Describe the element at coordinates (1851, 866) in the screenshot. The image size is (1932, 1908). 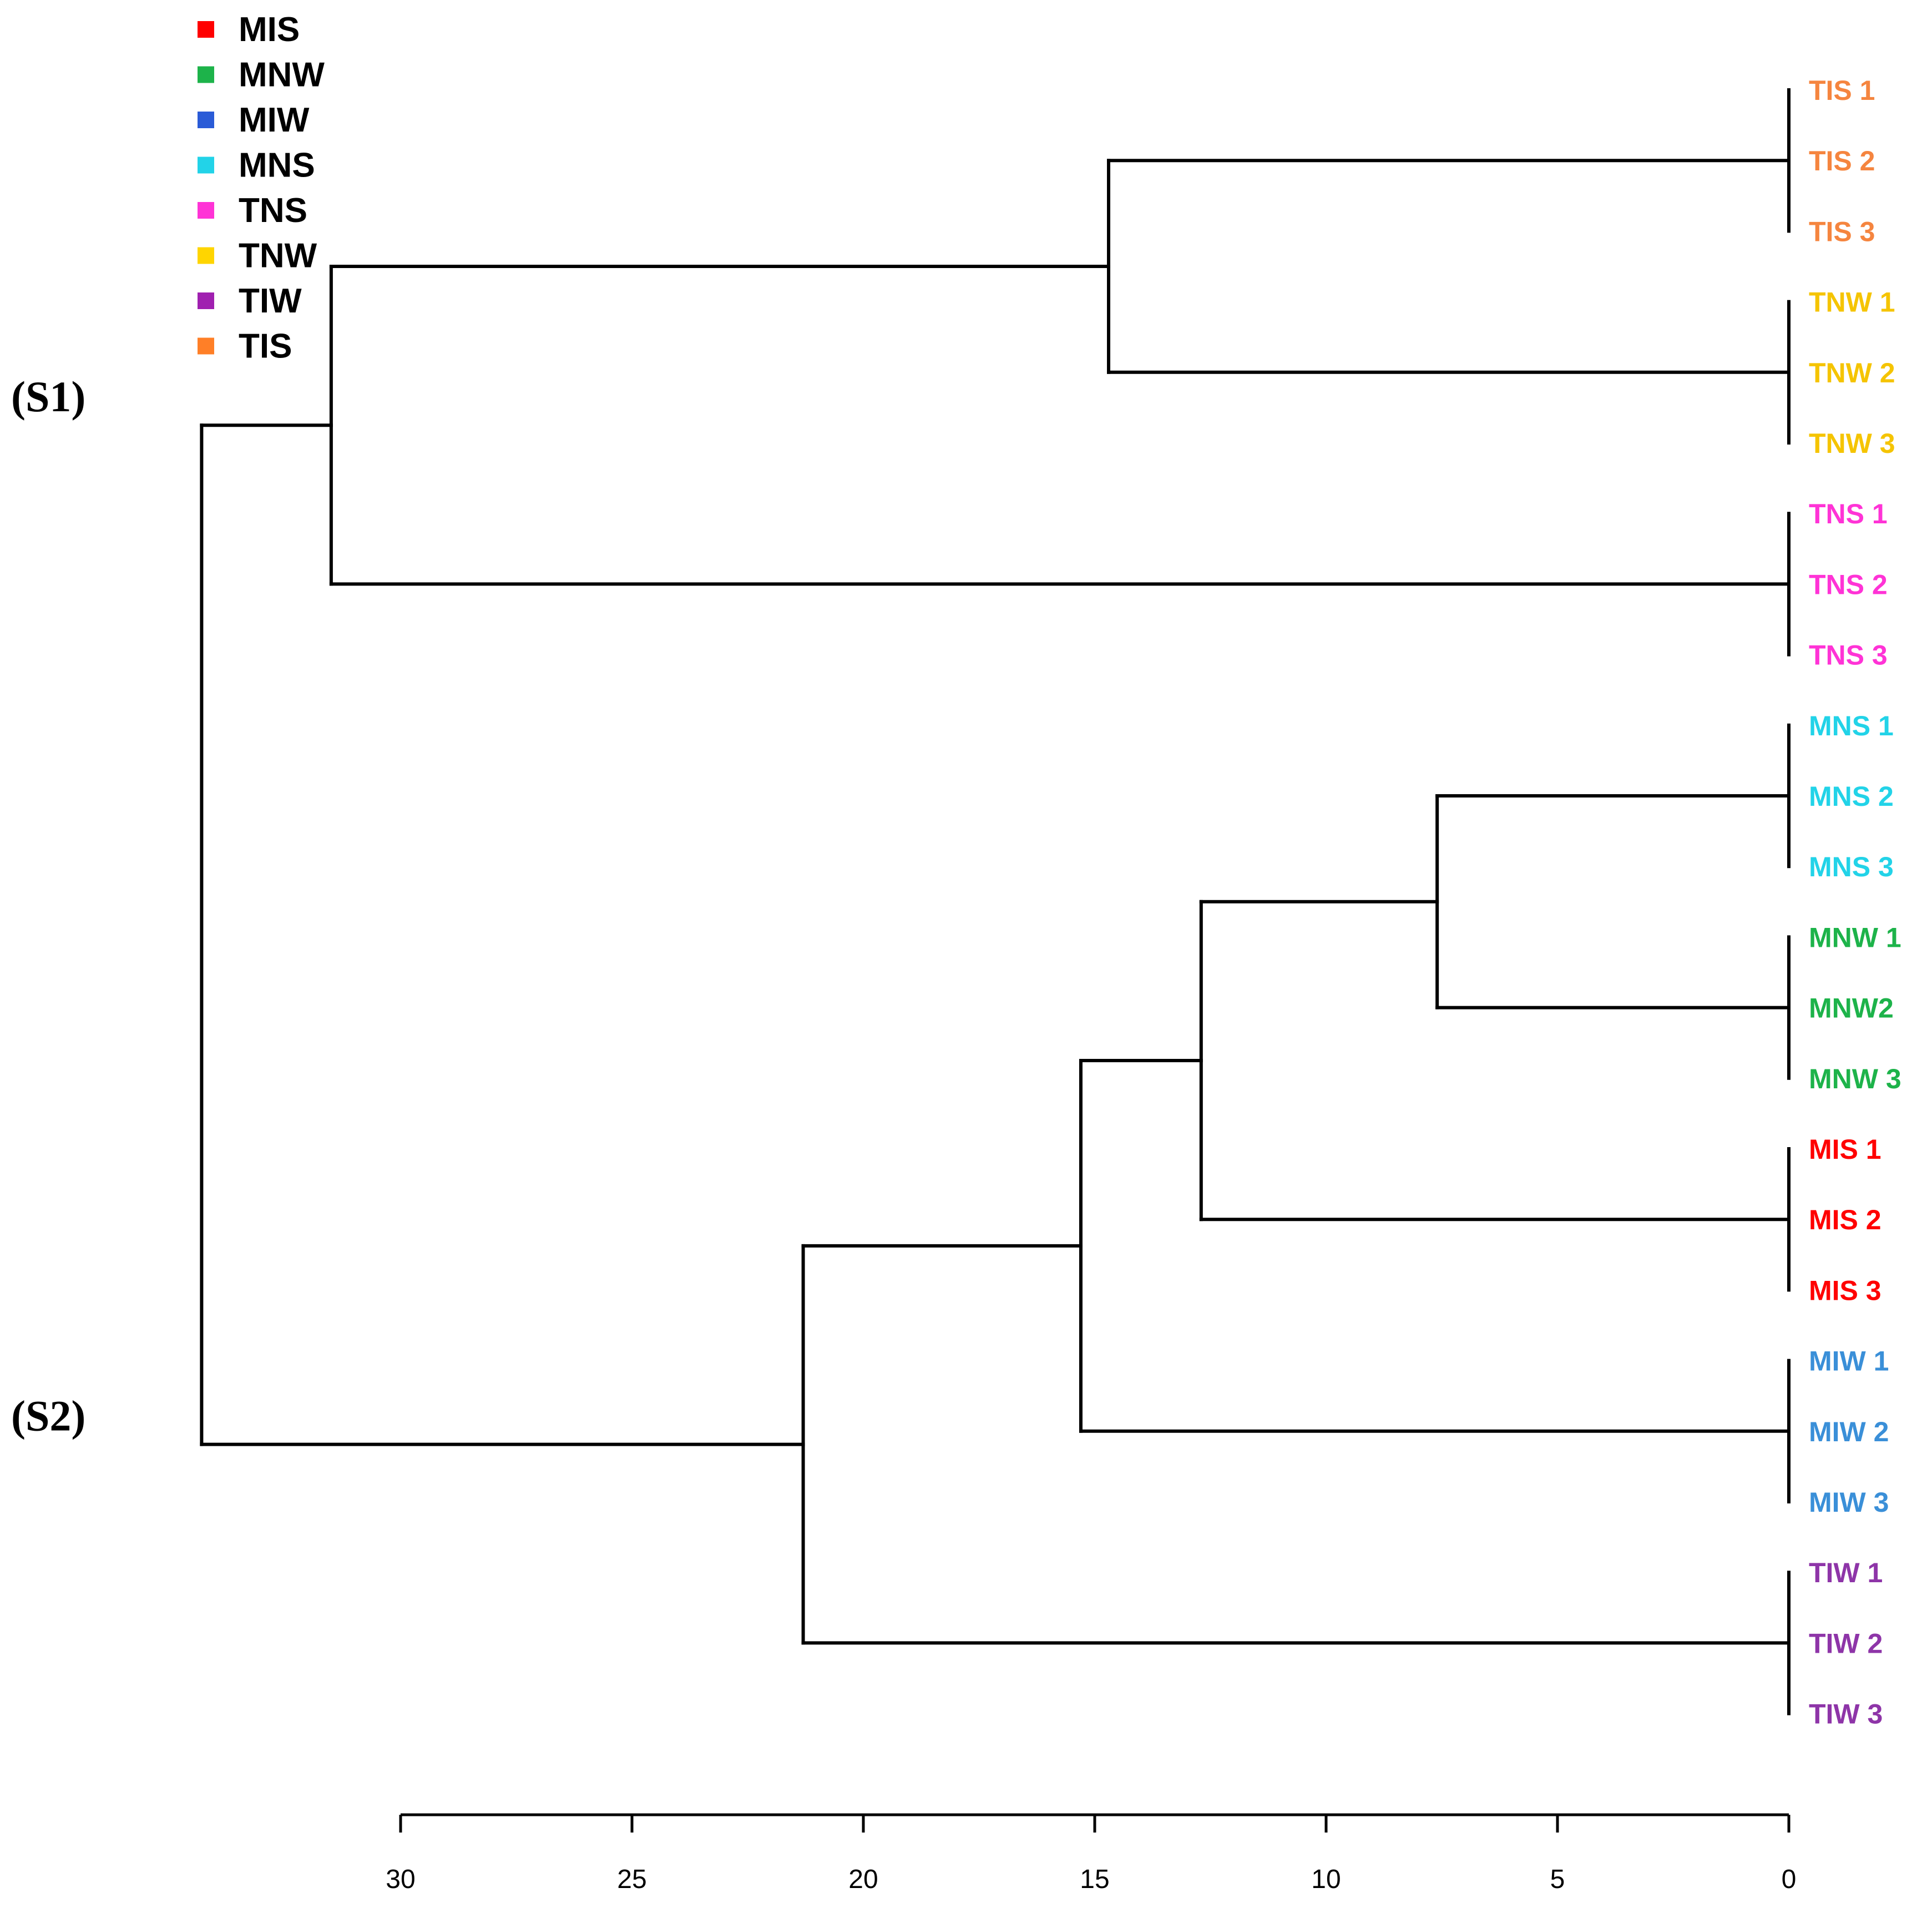
I see `leaf-label-mns3: MNS 3` at that location.